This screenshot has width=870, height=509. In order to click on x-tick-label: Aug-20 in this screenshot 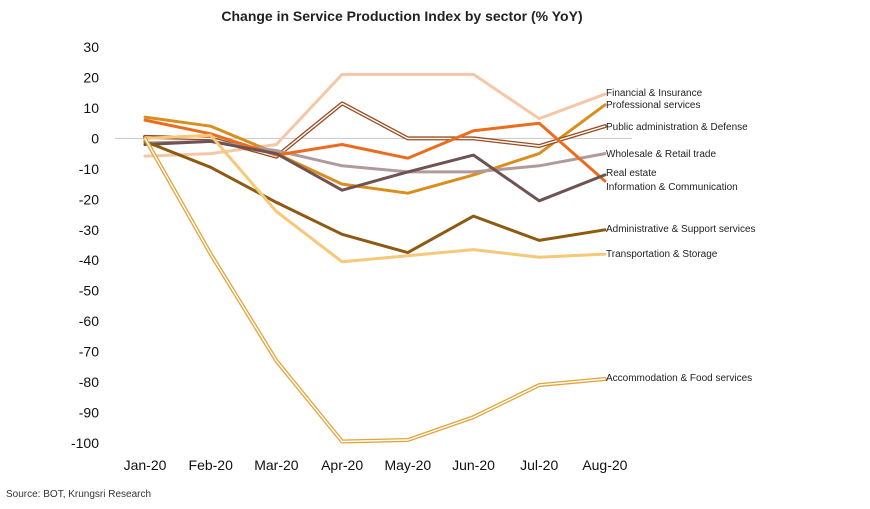, I will do `click(604, 465)`.